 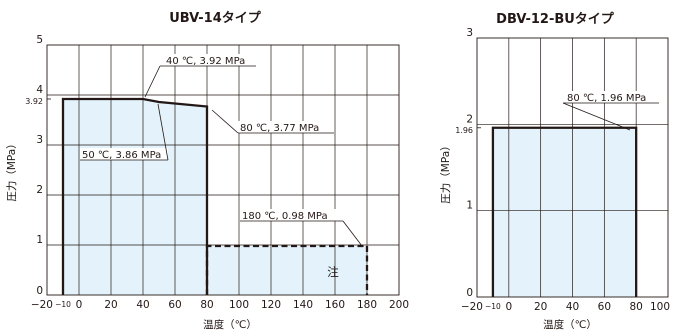 I want to click on y-tick-label: 3.92, so click(x=34, y=101).